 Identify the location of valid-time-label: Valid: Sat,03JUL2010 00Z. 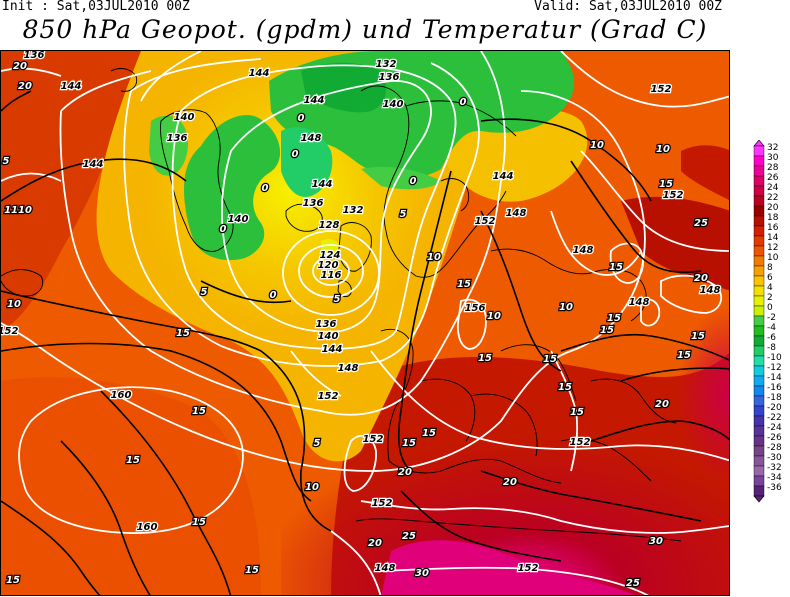
(628, 7).